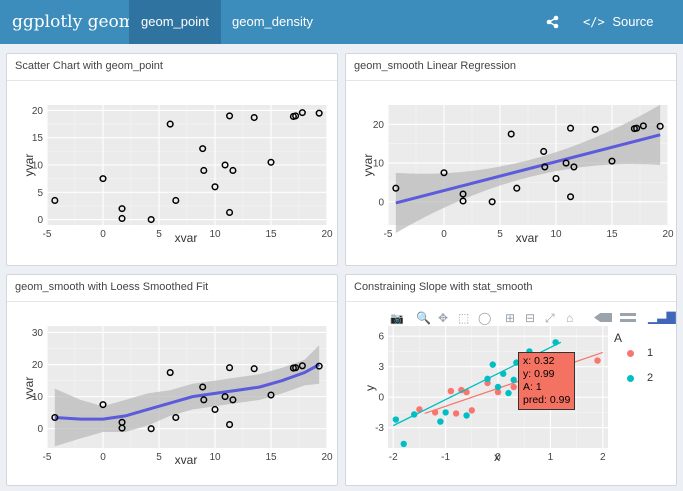 This screenshot has width=683, height=491. Describe the element at coordinates (78, 22) in the screenshot. I see `app-brand: ggplotly geoms` at that location.